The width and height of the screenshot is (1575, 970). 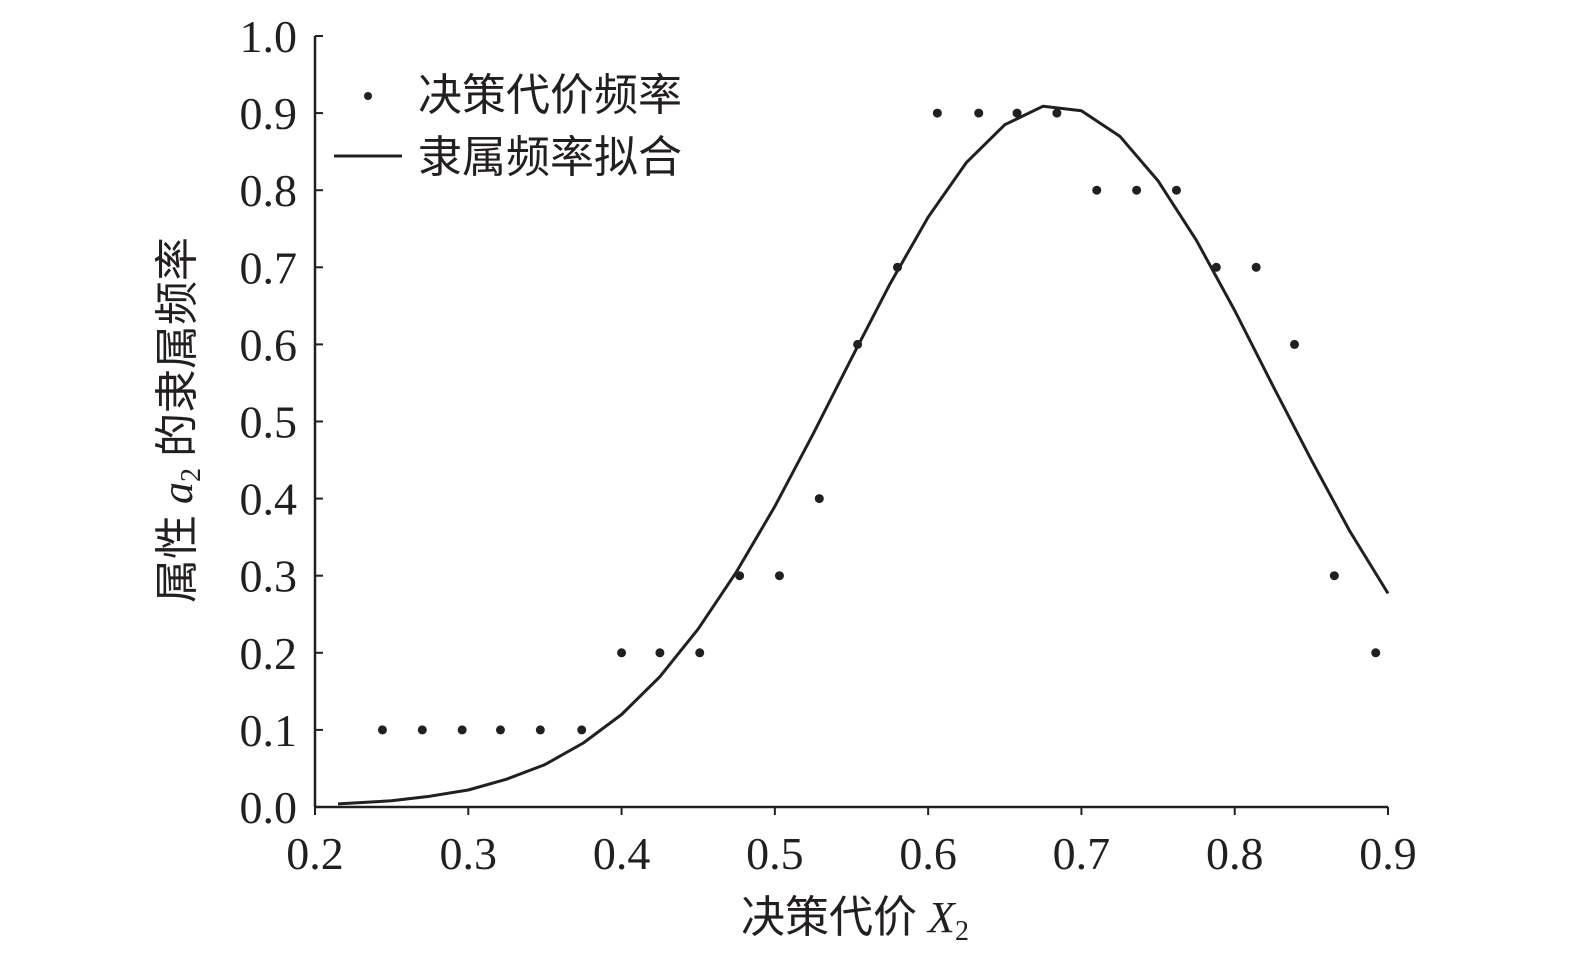 What do you see at coordinates (180, 420) in the screenshot?
I see `y-axis-label: 属性 a2 的隶属频率` at bounding box center [180, 420].